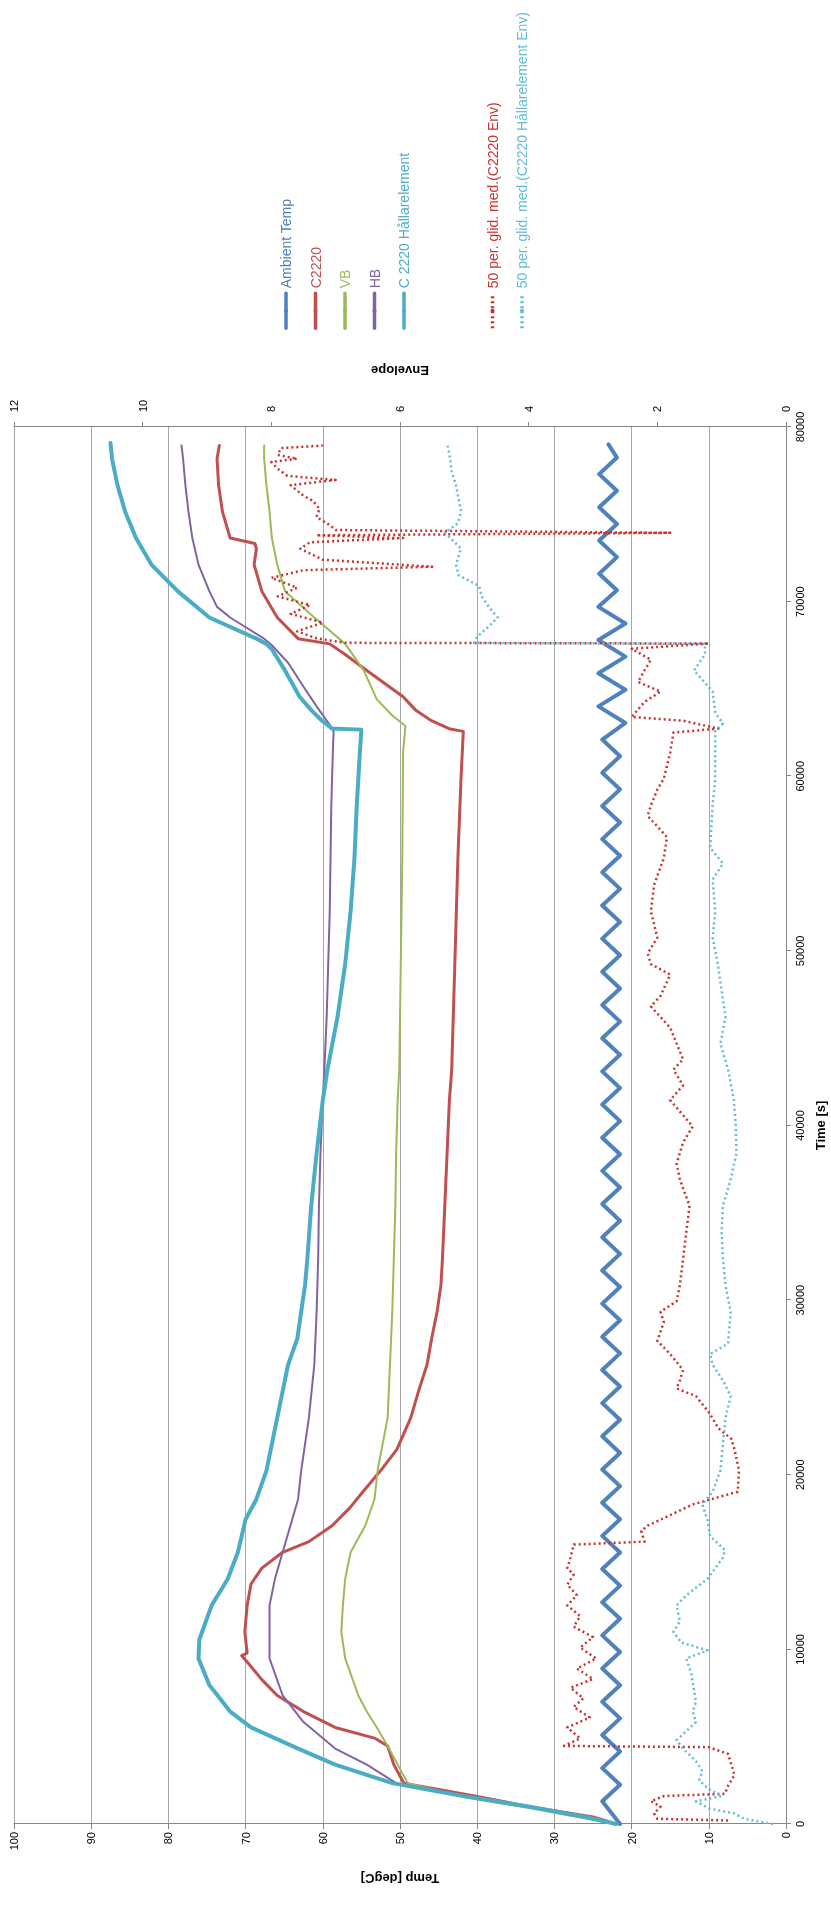 This screenshot has width=831, height=1912. Describe the element at coordinates (554, 1838) in the screenshot. I see `x-tick-label: 30` at that location.